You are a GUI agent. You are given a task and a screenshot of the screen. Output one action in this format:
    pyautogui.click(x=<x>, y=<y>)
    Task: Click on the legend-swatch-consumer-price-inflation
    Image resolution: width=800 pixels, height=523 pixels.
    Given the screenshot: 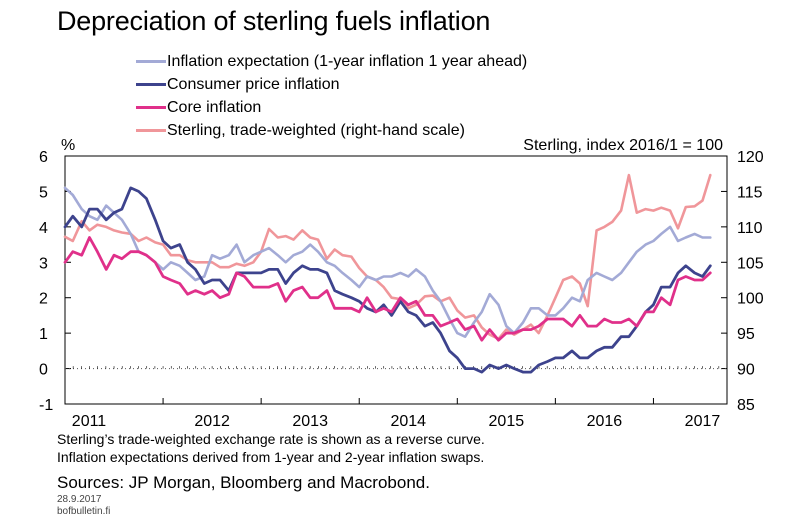 What is the action you would take?
    pyautogui.click(x=151, y=84)
    